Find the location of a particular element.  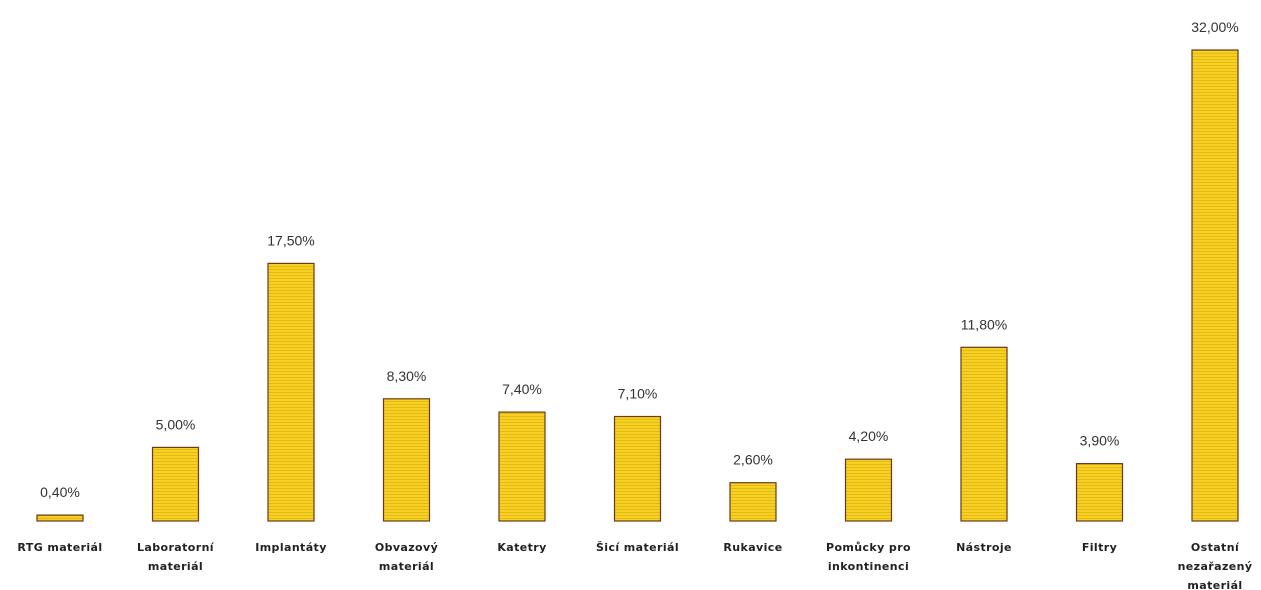

category-label-line: nezařazený is located at coordinates (1215, 566).